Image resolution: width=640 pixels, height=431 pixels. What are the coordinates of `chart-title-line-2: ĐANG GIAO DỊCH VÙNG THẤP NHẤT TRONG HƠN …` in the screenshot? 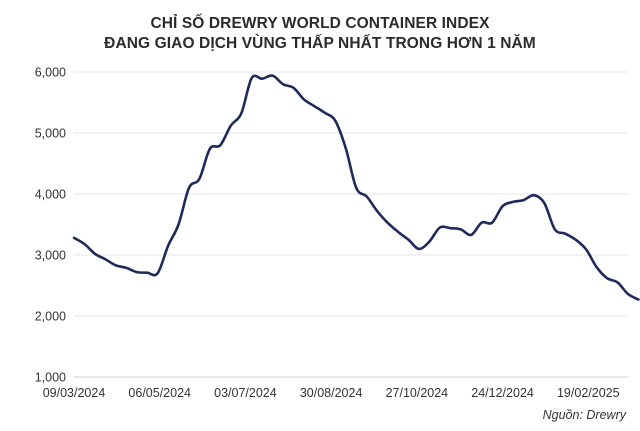 It's located at (320, 43).